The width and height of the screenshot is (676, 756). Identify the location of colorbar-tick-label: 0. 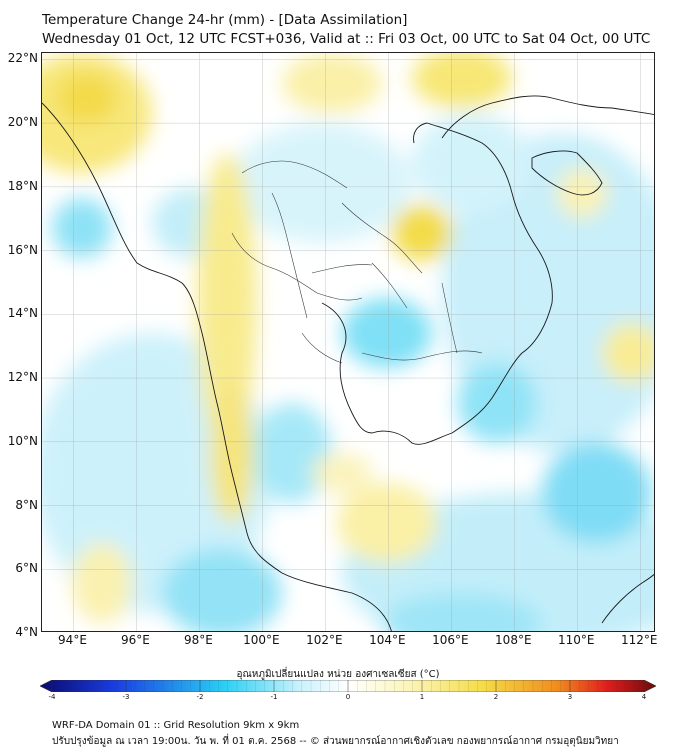
(348, 697).